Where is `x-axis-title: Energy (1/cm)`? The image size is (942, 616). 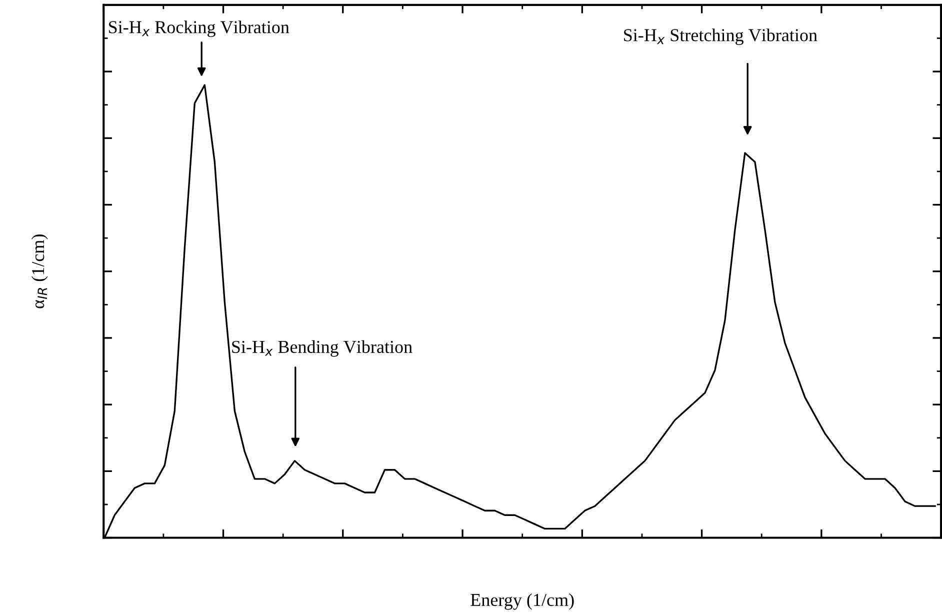 x-axis-title: Energy (1/cm) is located at coordinates (522, 601).